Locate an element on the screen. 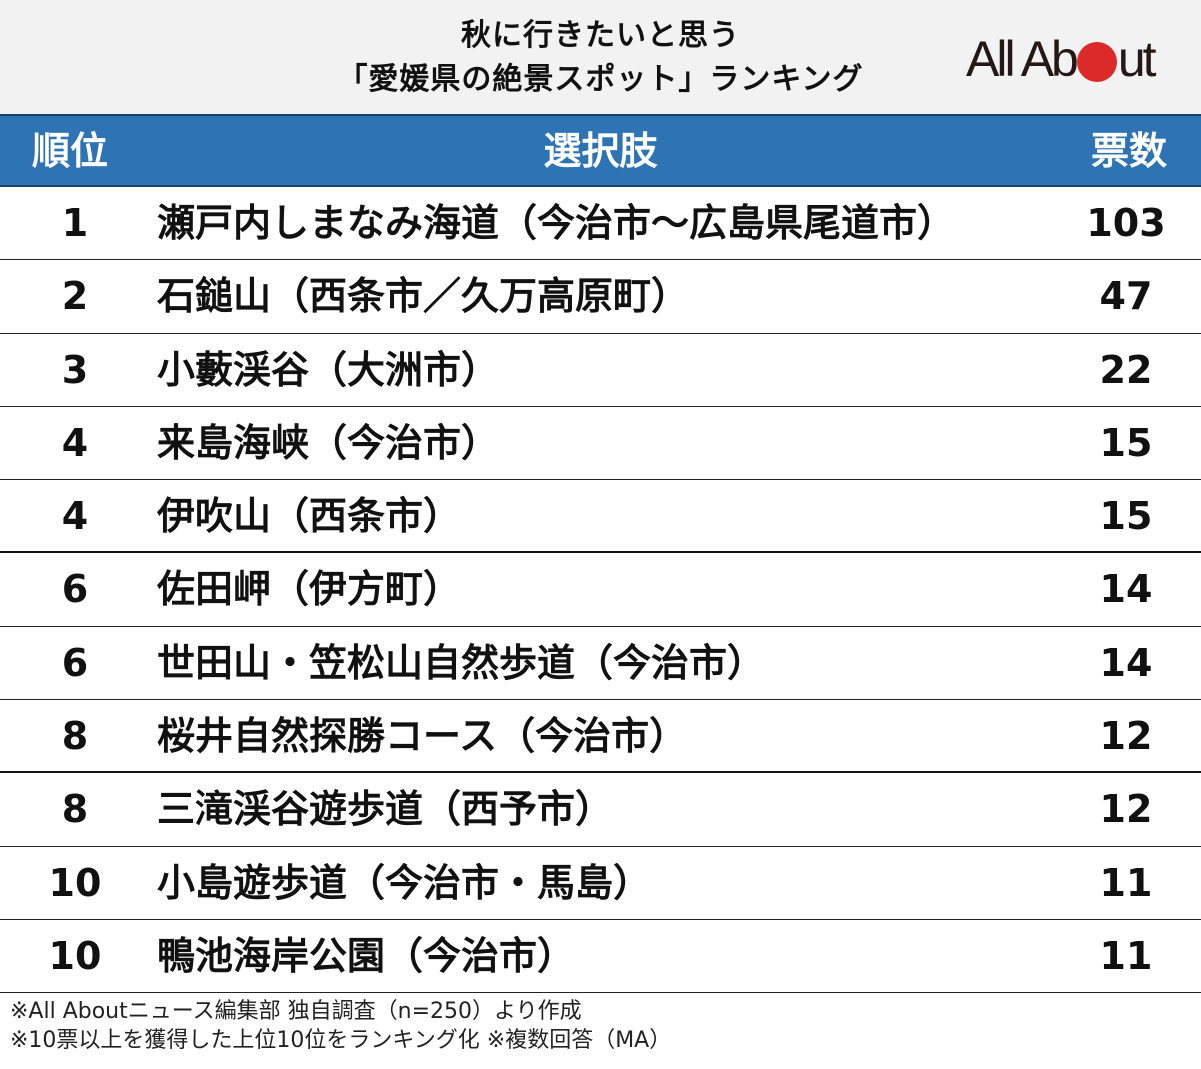 The width and height of the screenshot is (1201, 1069). table-row: 10 鴨池海岸公園（今治市） 11 is located at coordinates (600, 957).